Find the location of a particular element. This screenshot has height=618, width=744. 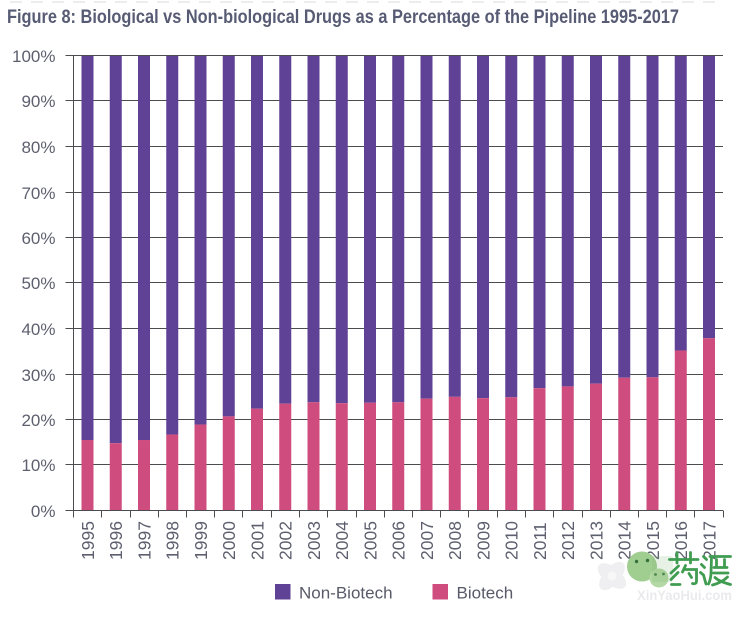

svg-text: 2003 is located at coordinates (314, 540).